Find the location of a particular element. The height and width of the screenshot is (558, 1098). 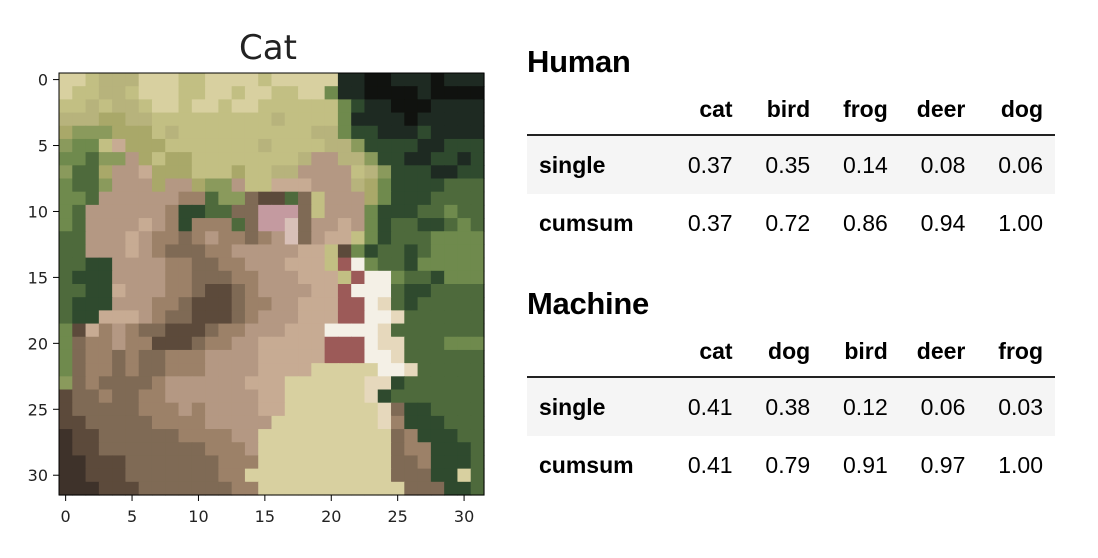

x-tick-label: 15 is located at coordinates (265, 516).